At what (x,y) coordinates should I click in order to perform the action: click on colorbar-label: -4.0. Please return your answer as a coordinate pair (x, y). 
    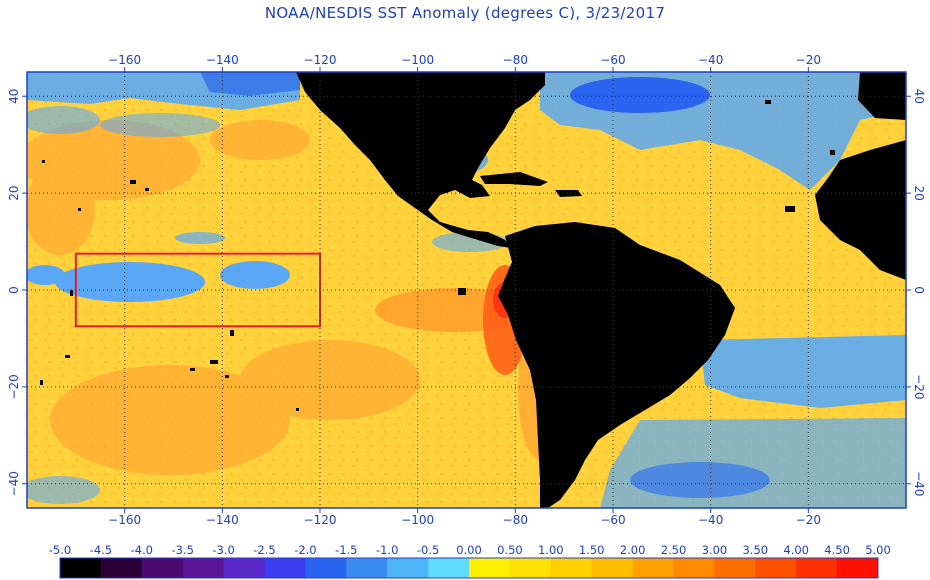
    Looking at the image, I should click on (142, 550).